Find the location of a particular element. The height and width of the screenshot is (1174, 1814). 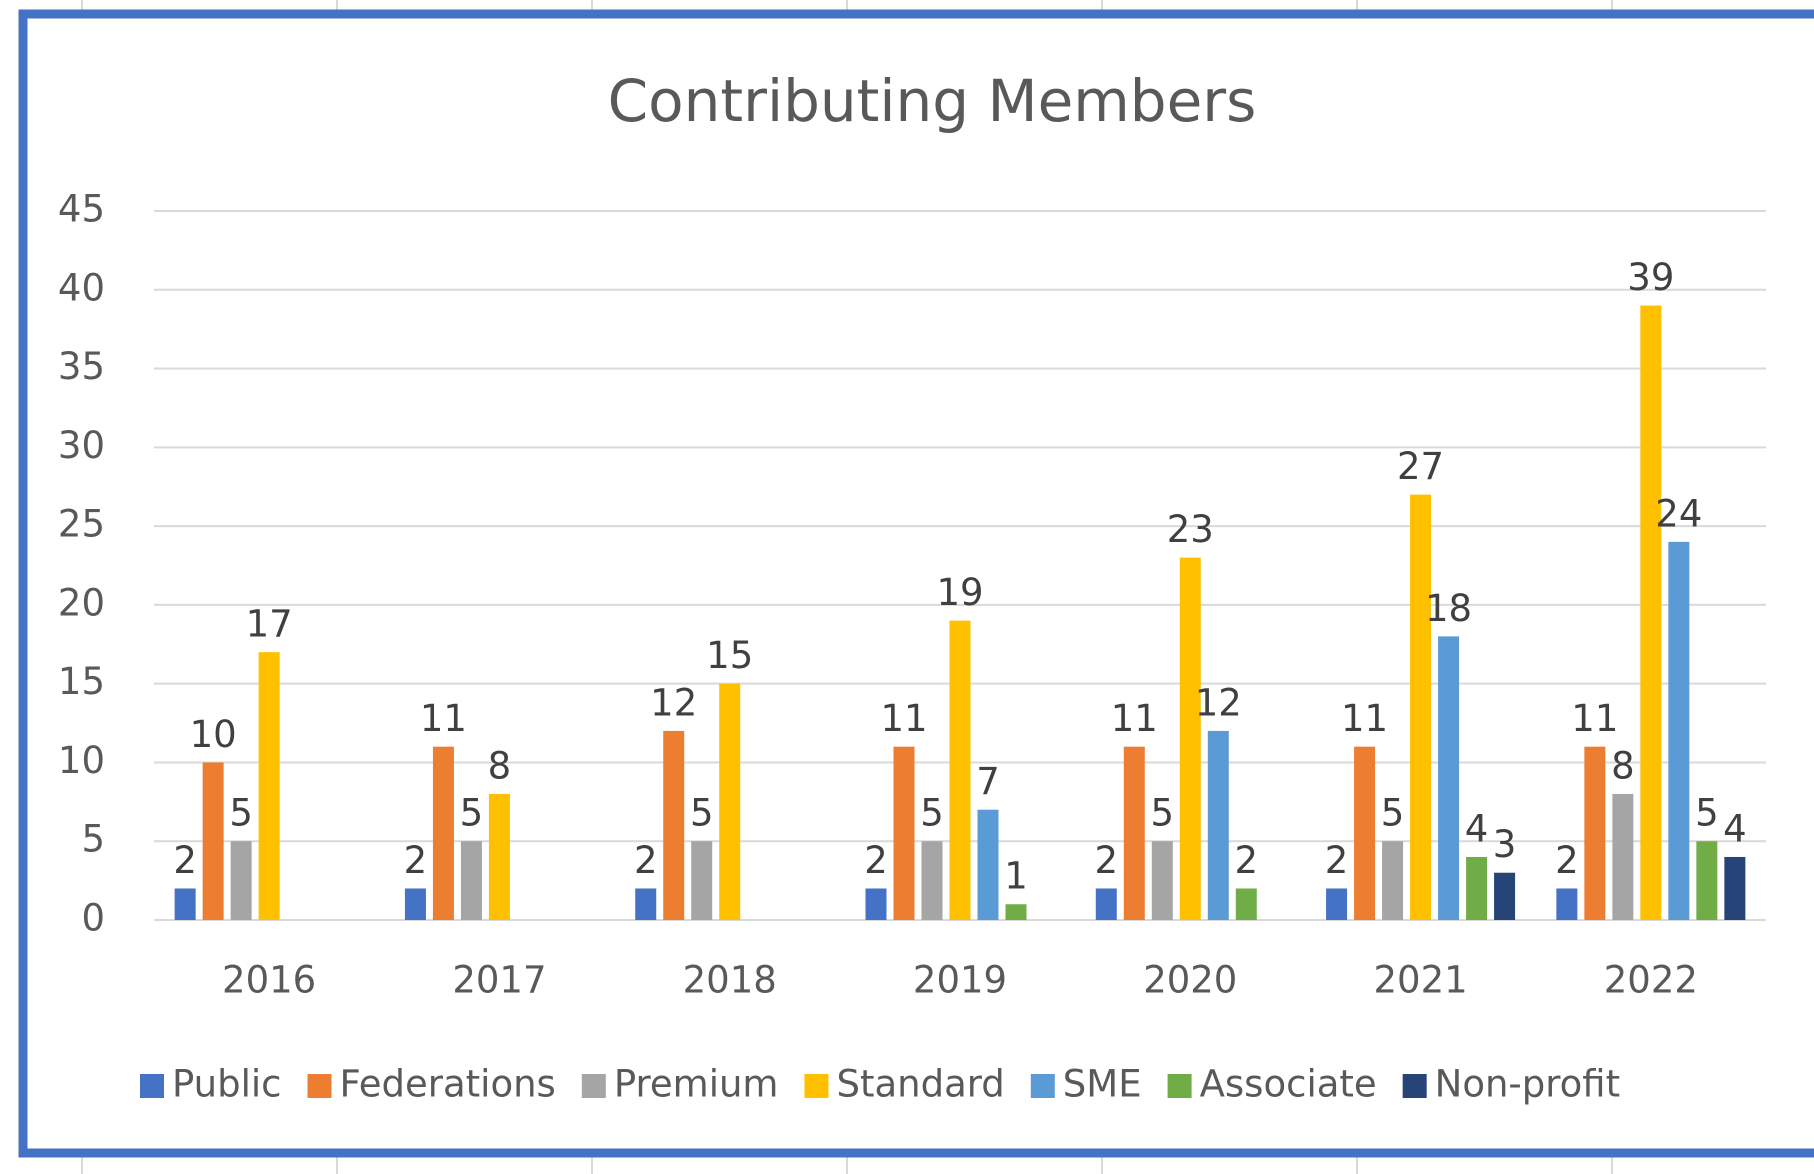

y-tick-label: 5 is located at coordinates (93, 839).